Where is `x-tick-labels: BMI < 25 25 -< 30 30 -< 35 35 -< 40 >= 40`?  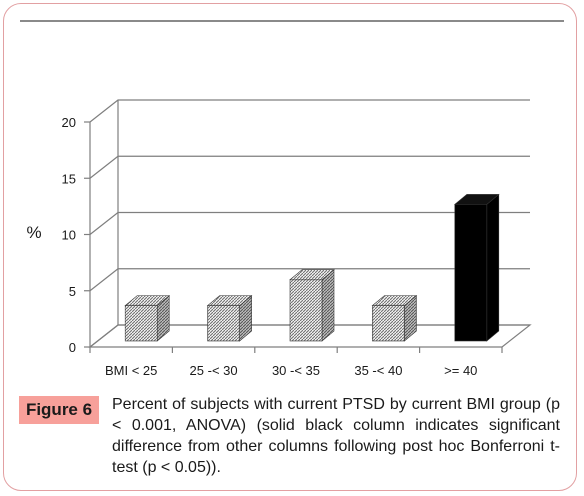 x-tick-labels: BMI < 25 25 -< 30 30 -< 35 35 -< 40 >= 40 is located at coordinates (291, 370).